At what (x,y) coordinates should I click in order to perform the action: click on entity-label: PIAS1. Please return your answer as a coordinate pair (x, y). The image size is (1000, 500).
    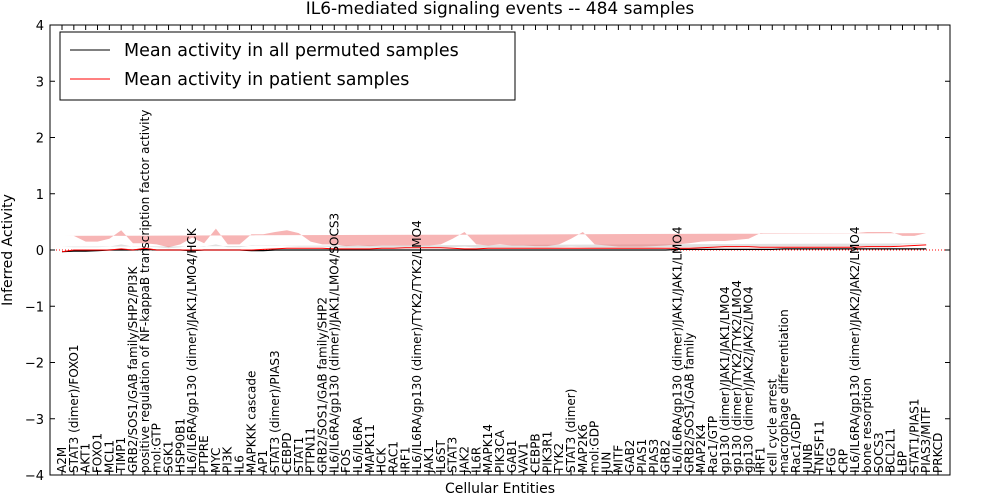
    Looking at the image, I should click on (642, 456).